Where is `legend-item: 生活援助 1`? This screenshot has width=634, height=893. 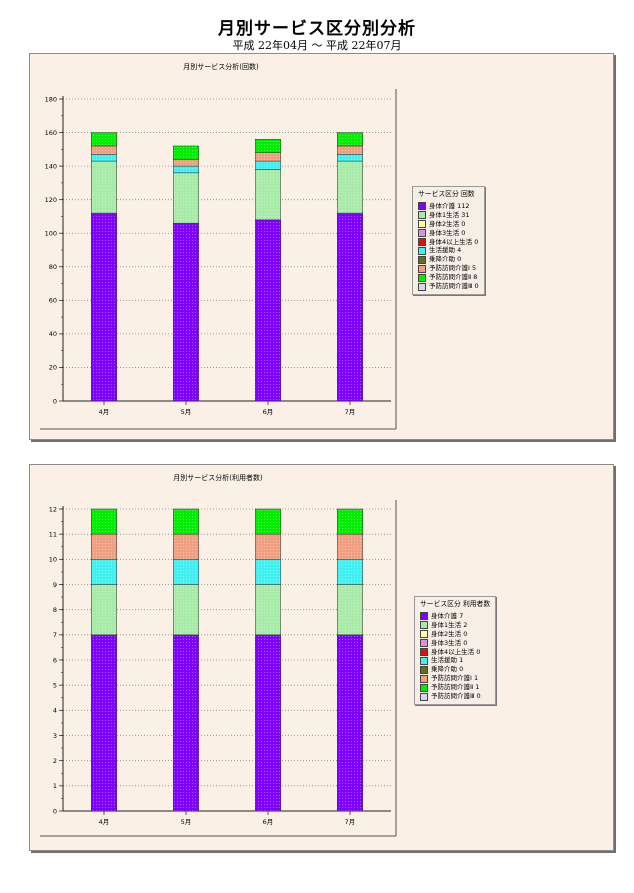
legend-item: 生活援助 1 is located at coordinates (455, 660).